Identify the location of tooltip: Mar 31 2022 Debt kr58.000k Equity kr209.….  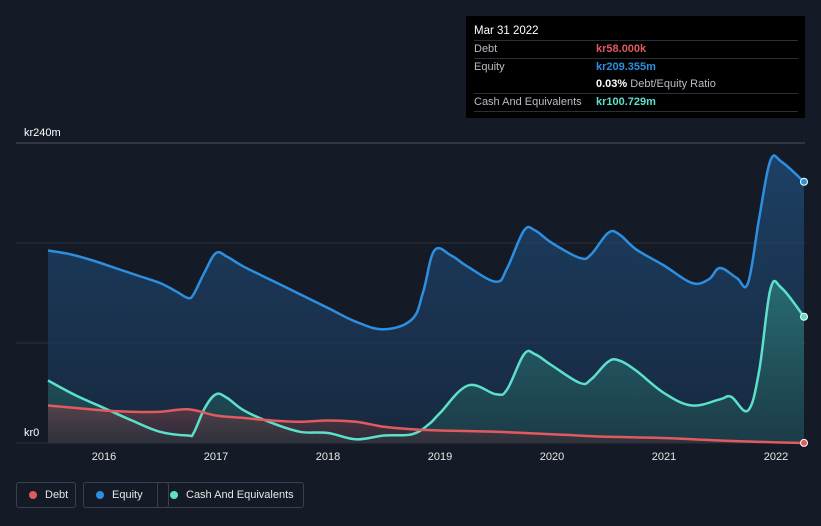
(635, 67).